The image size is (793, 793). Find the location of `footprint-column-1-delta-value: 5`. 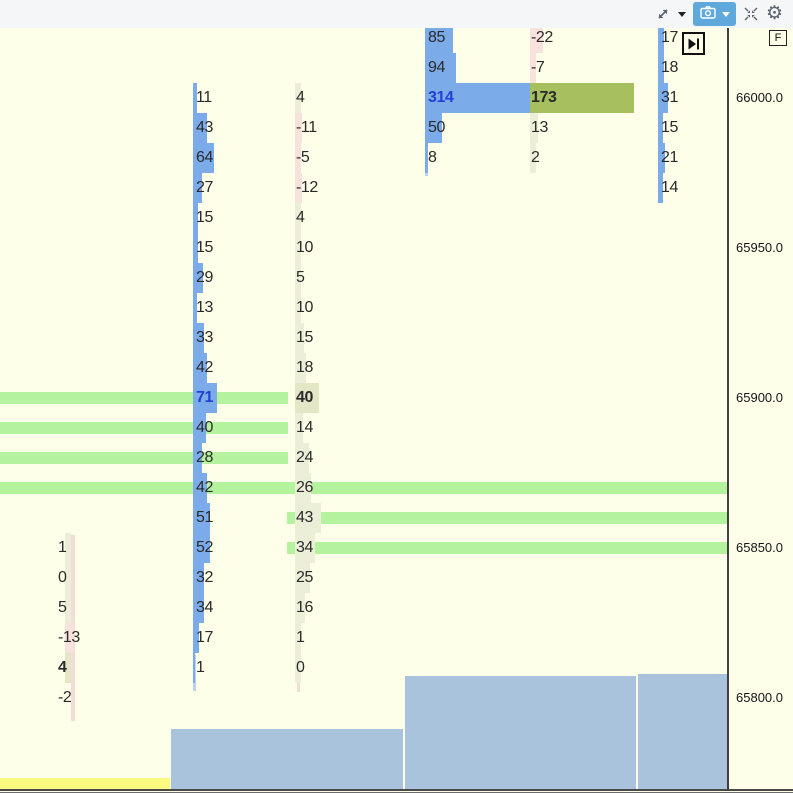

footprint-column-1-delta-value: 5 is located at coordinates (62, 607).